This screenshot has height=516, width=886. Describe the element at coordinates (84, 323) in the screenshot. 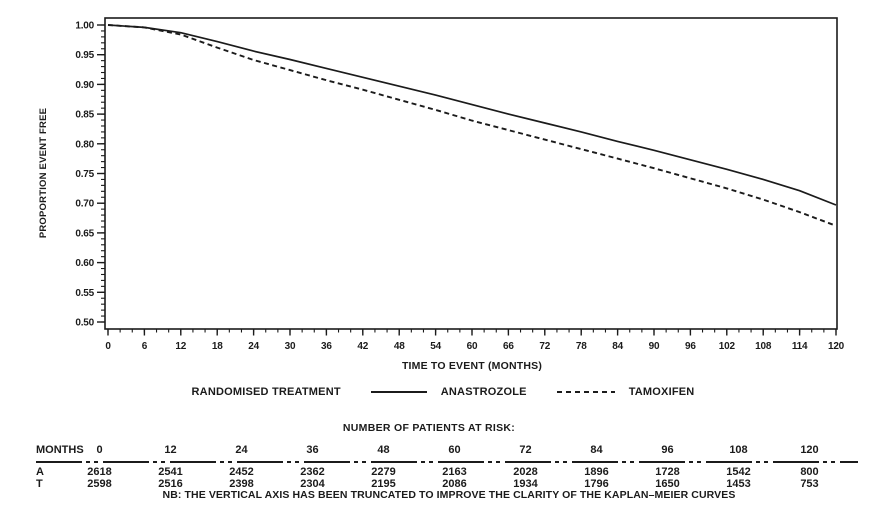

I see `y-tick-label: 0.50` at that location.